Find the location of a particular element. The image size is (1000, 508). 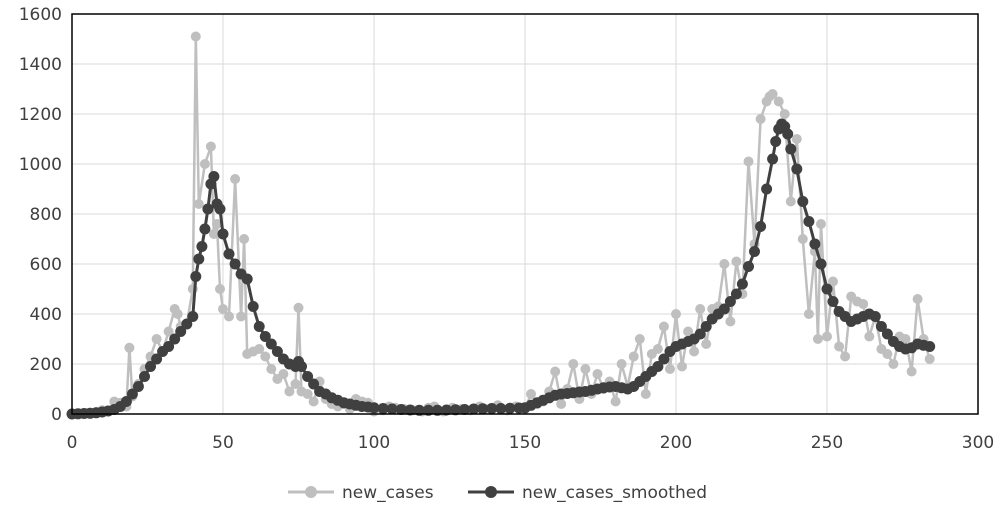

y-tick-label: 200 is located at coordinates (46, 365).